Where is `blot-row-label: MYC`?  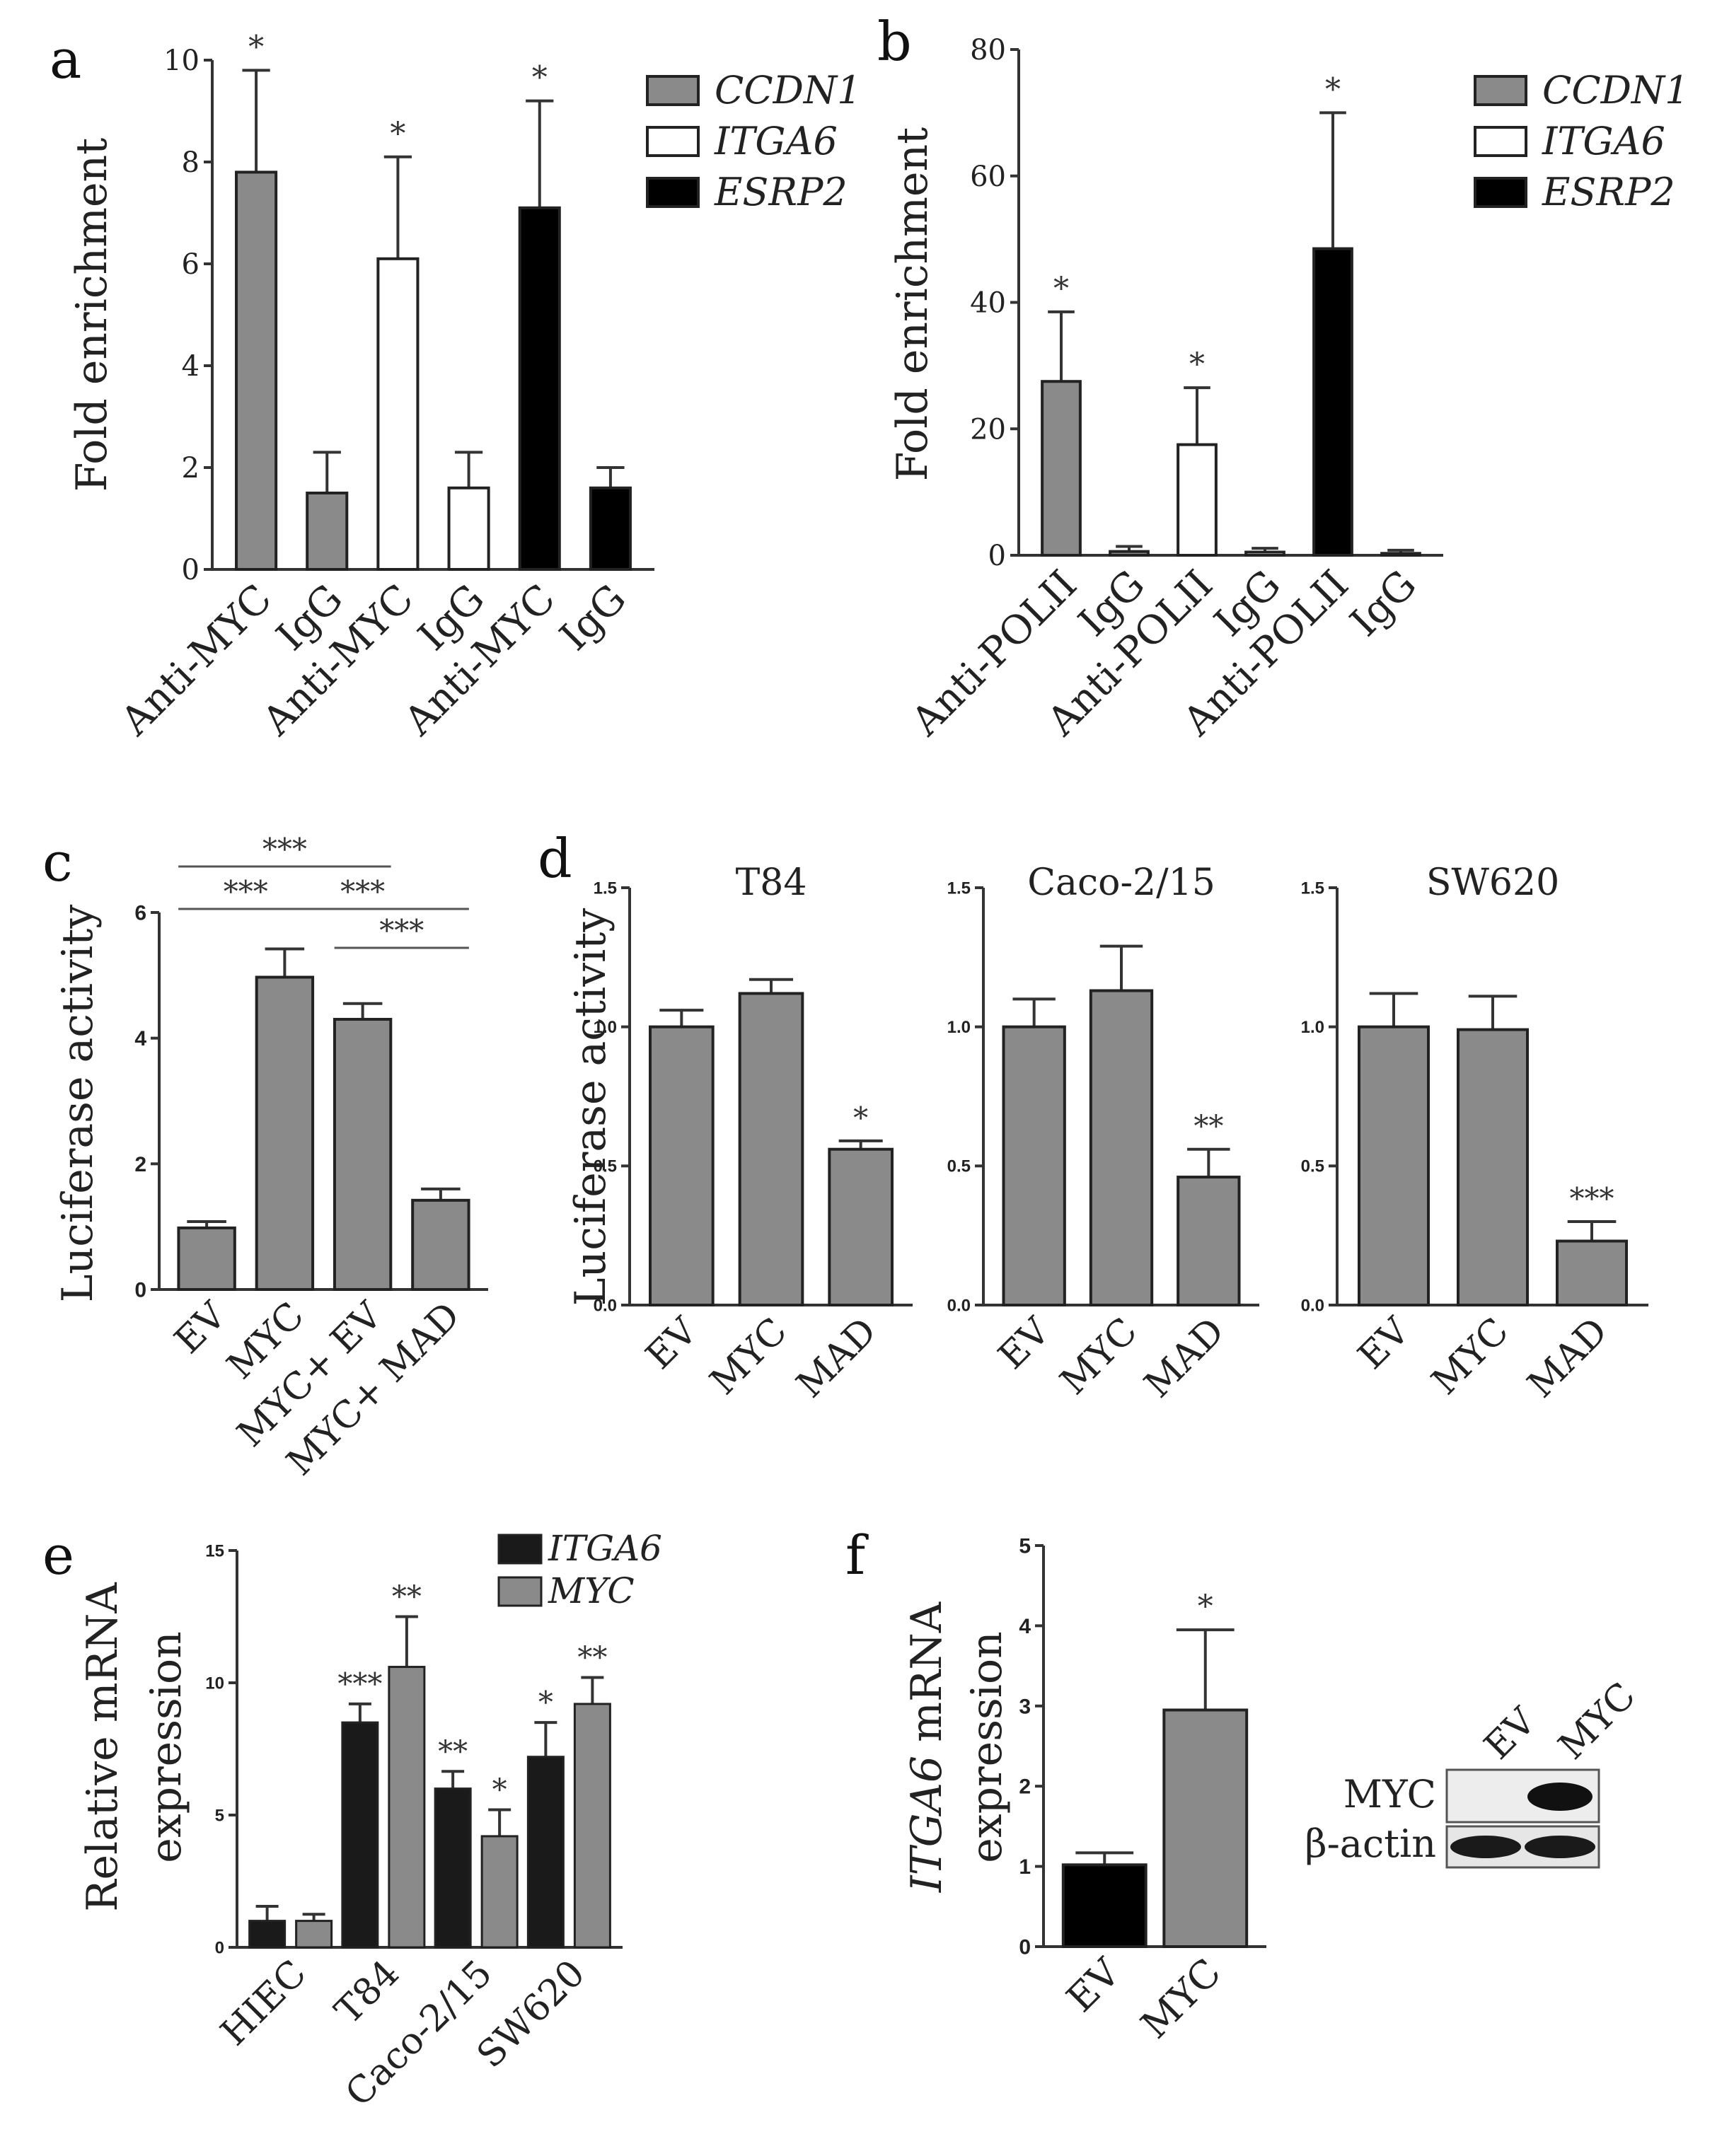
blot-row-label: MYC is located at coordinates (1389, 1794).